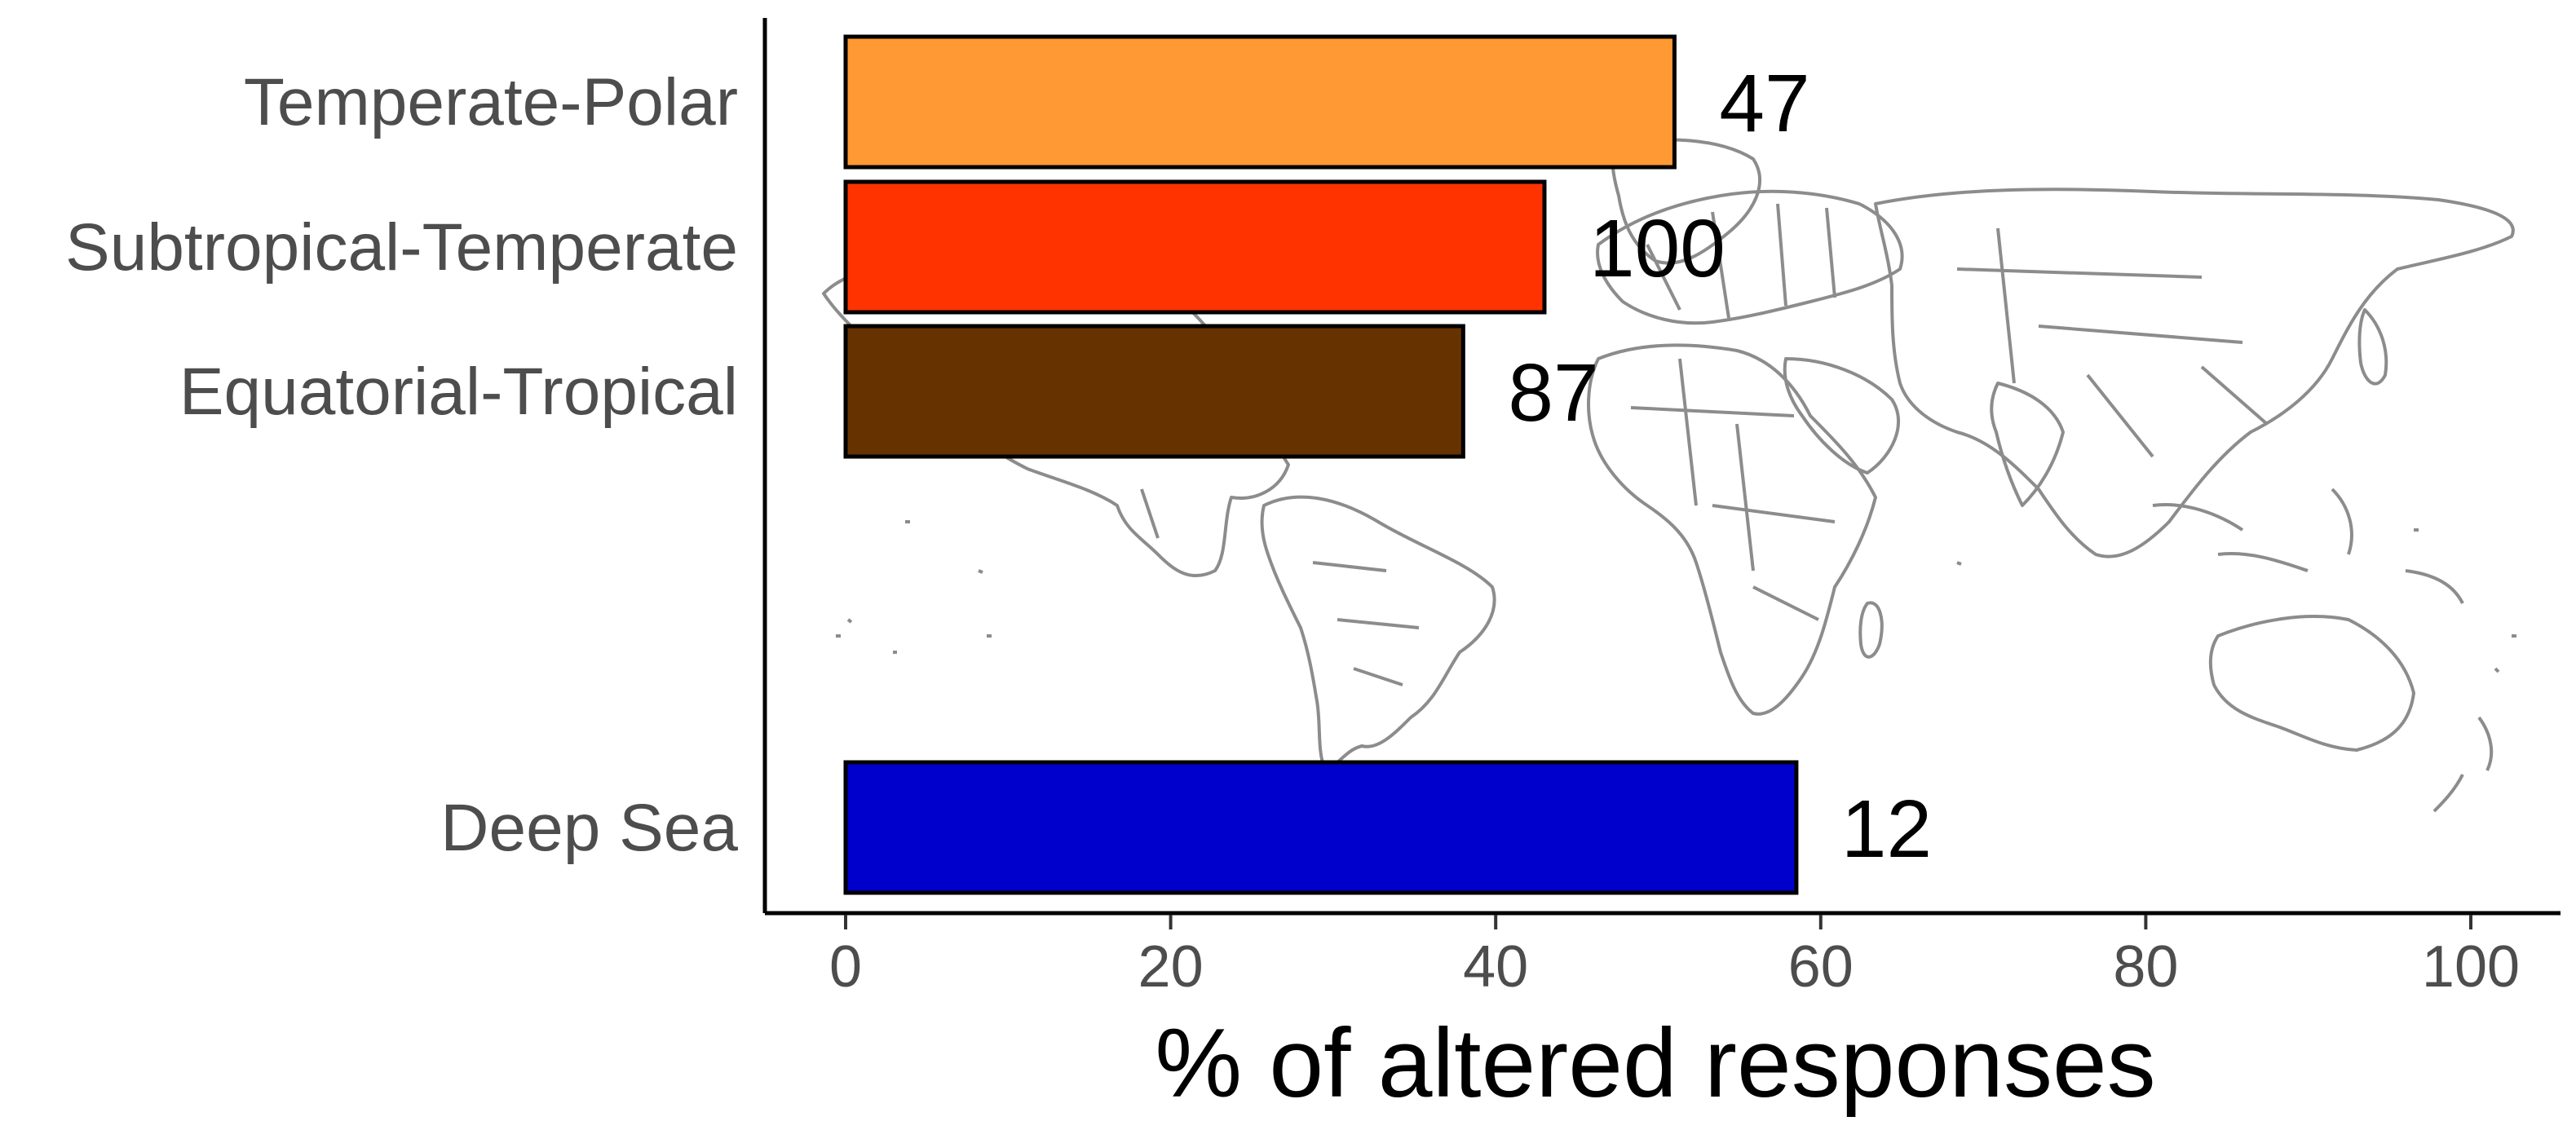 The image size is (2576, 1130). What do you see at coordinates (1657, 248) in the screenshot?
I see `bar-count-label: 100` at bounding box center [1657, 248].